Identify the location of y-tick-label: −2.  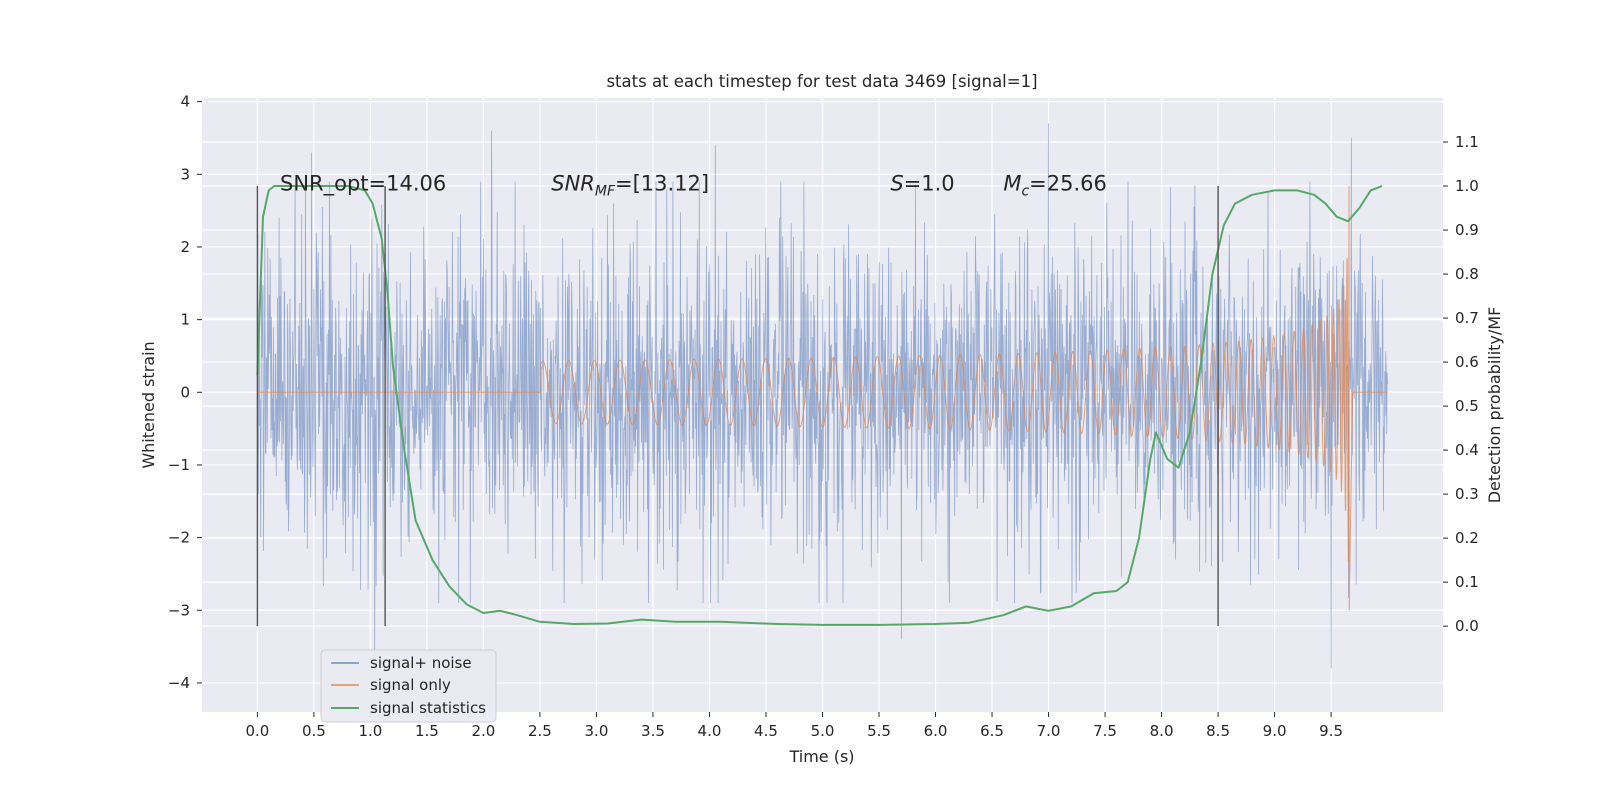
(179, 538).